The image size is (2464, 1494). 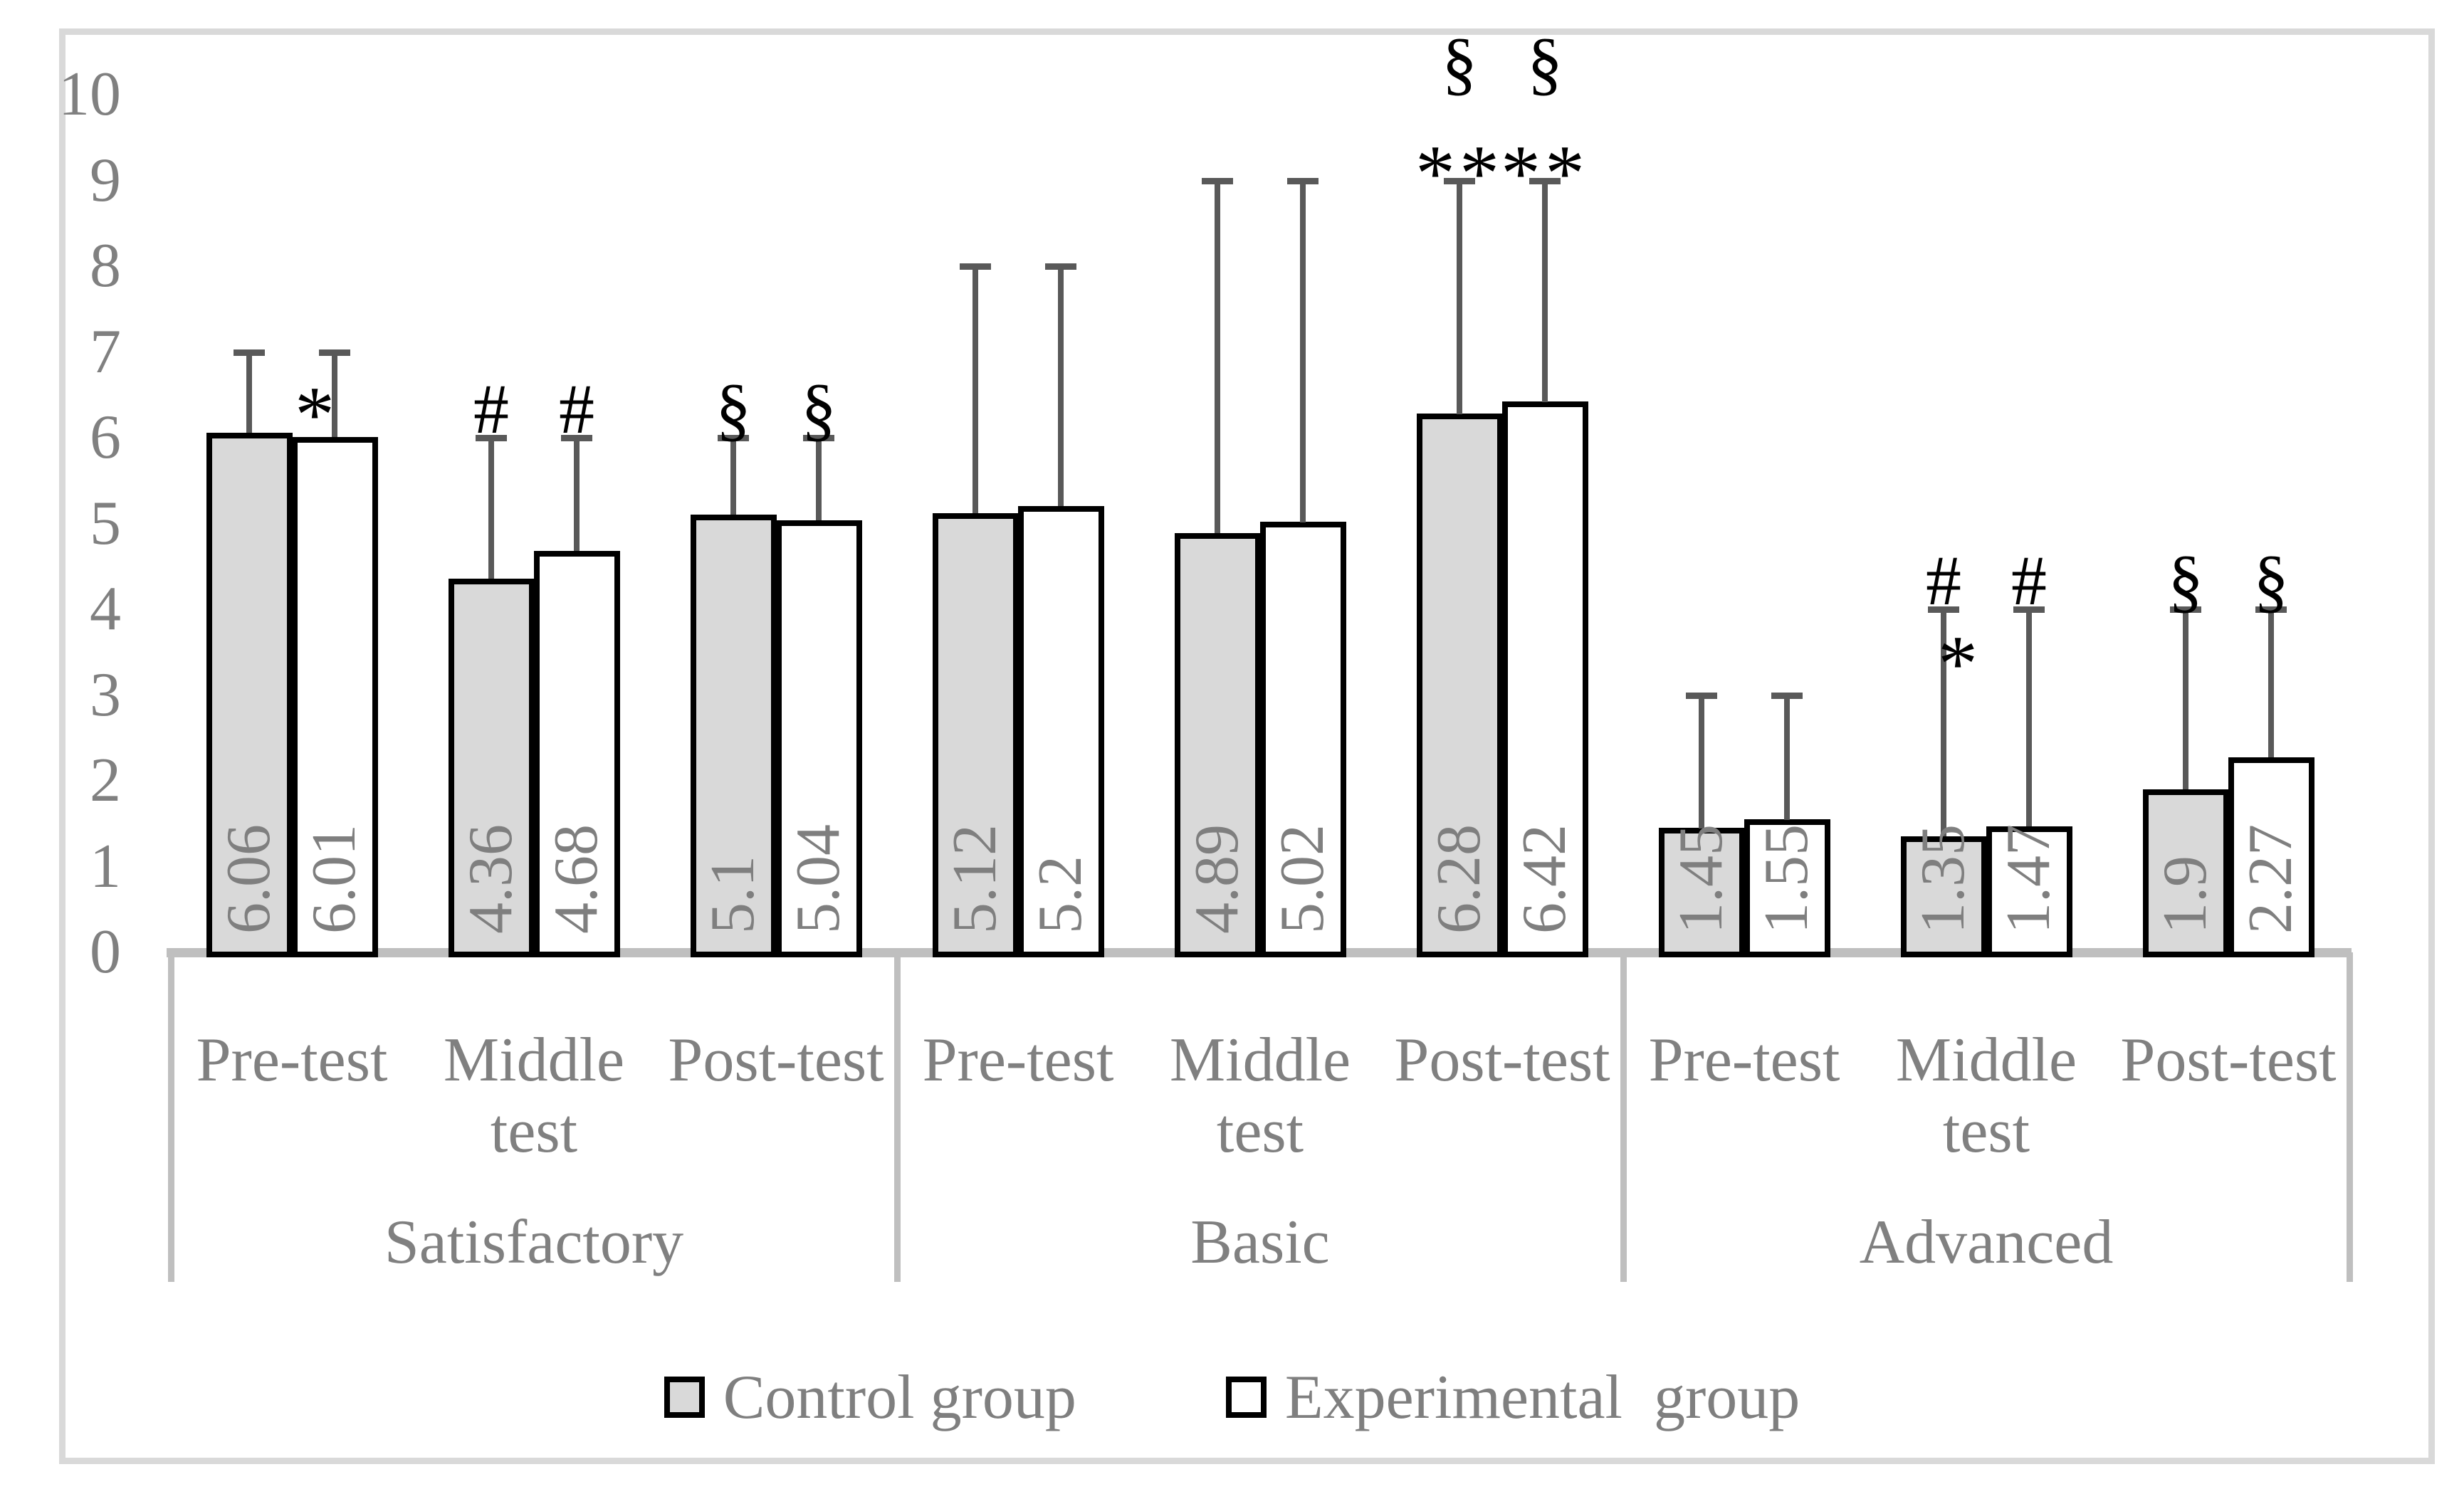 I want to click on error-bar-cap-basic-pre-test-control, so click(x=975, y=266).